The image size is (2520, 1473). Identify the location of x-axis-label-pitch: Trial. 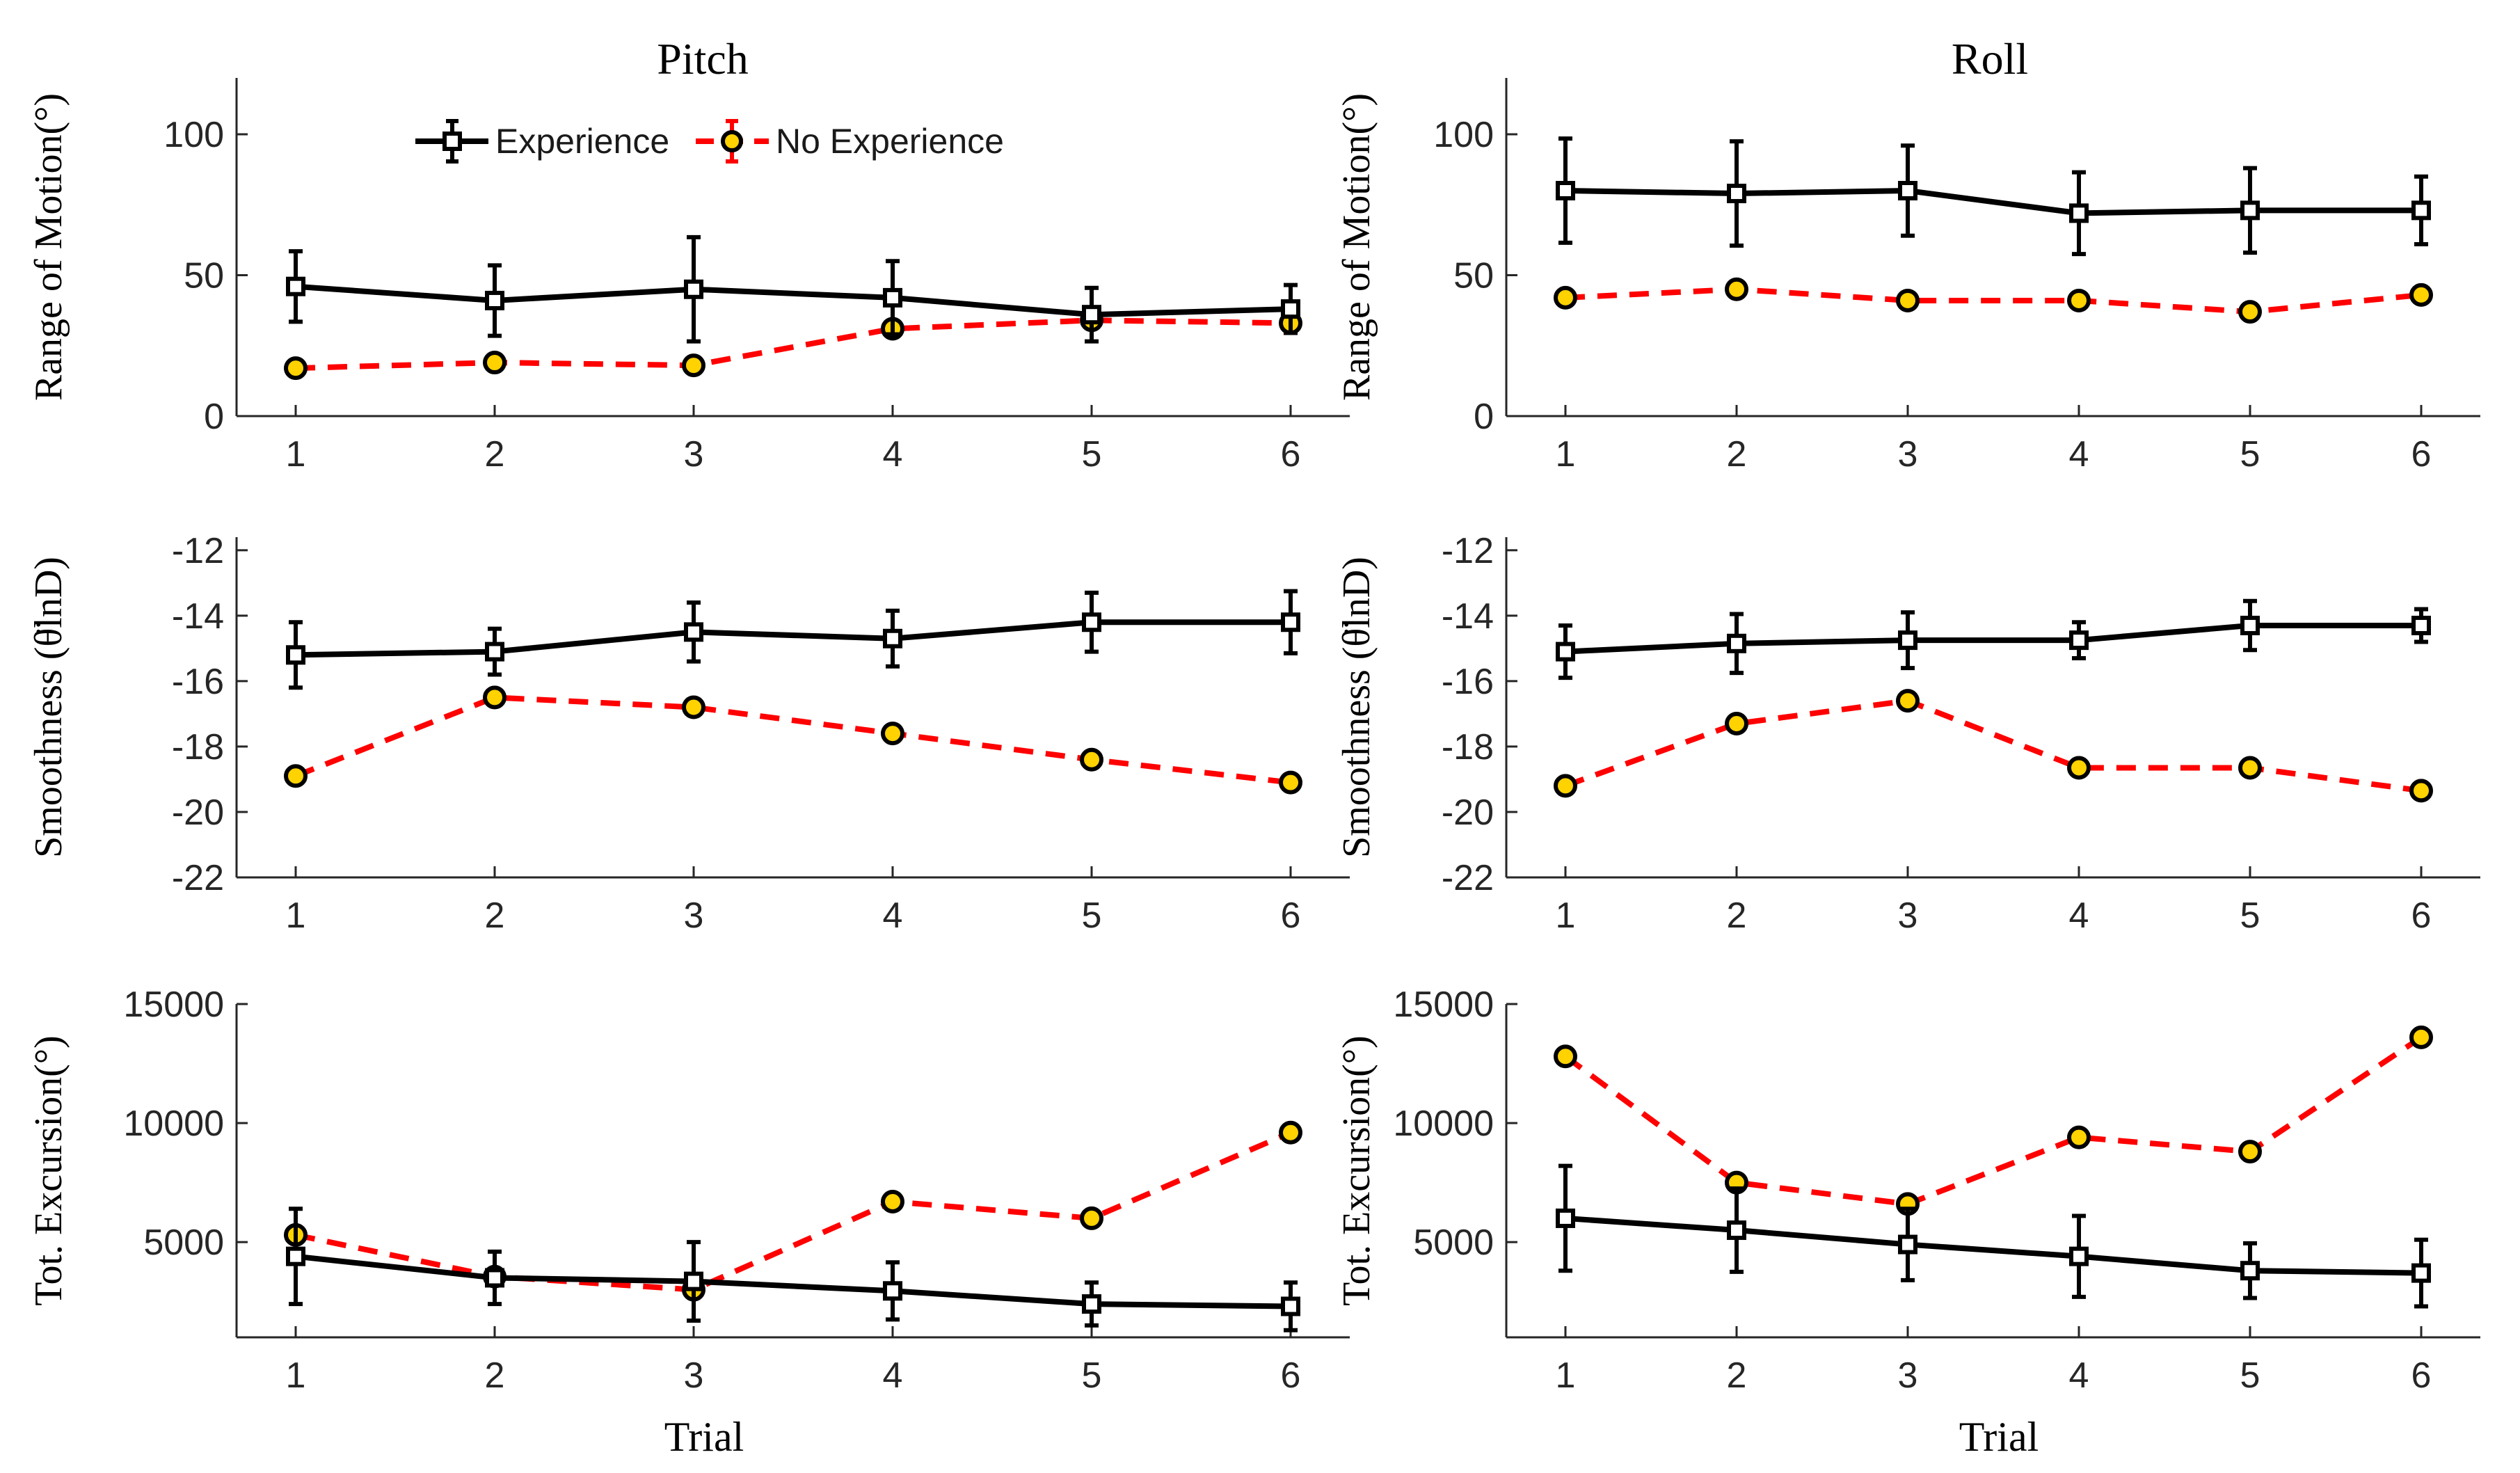
(704, 1437).